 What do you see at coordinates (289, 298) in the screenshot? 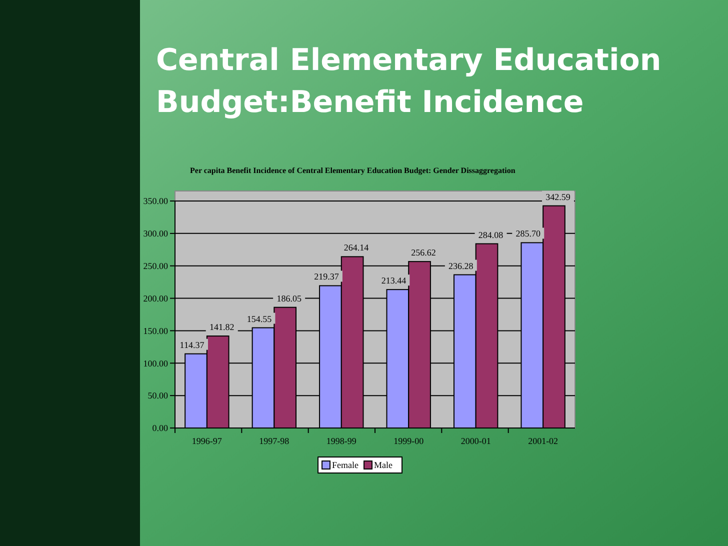
I see `data-label: 186.05` at bounding box center [289, 298].